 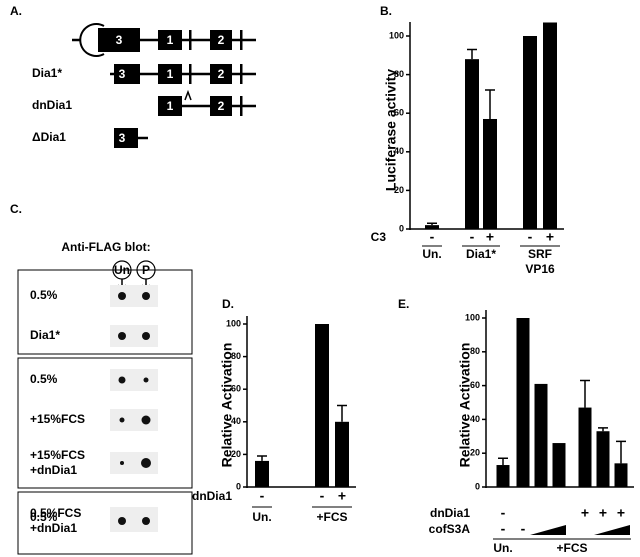 What do you see at coordinates (571, 548) in the screenshot?
I see `group-label: +FCS` at bounding box center [571, 548].